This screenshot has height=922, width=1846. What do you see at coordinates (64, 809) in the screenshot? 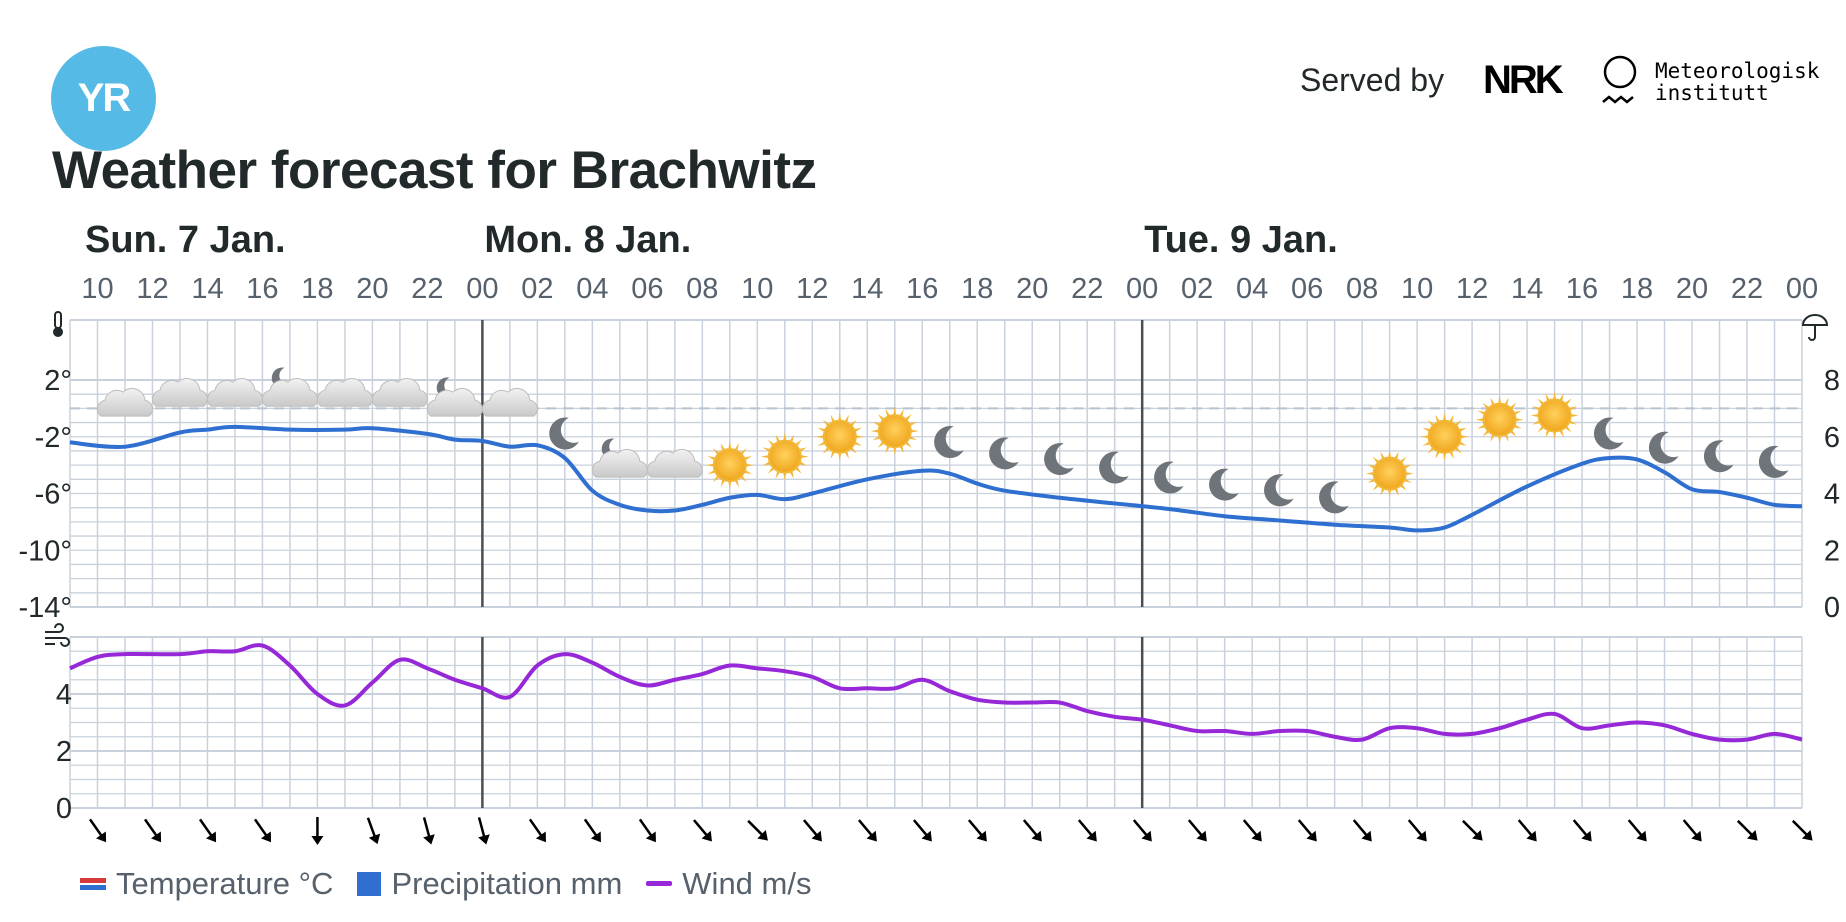
I see `wind-tick-label: 0` at bounding box center [64, 809].